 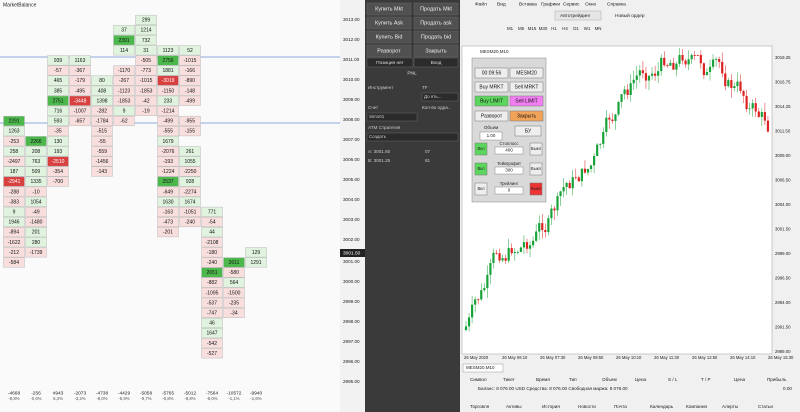 I want to click on cluster-value: -1853, so click(x=124, y=101).